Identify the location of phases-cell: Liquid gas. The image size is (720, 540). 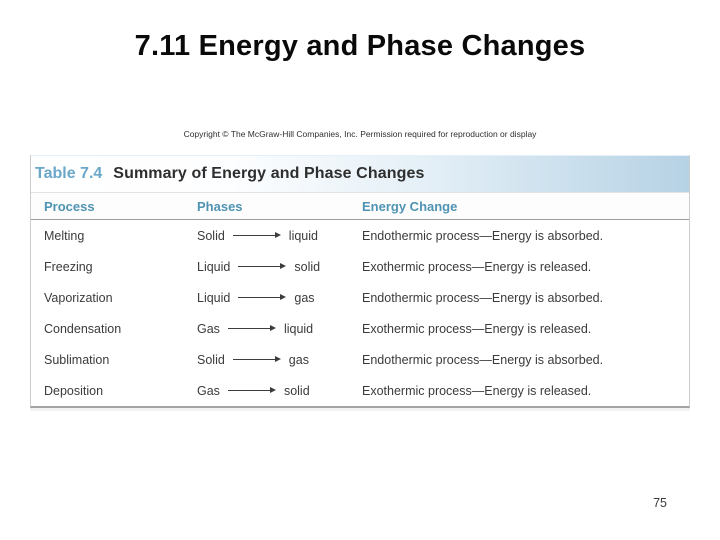
(279, 298).